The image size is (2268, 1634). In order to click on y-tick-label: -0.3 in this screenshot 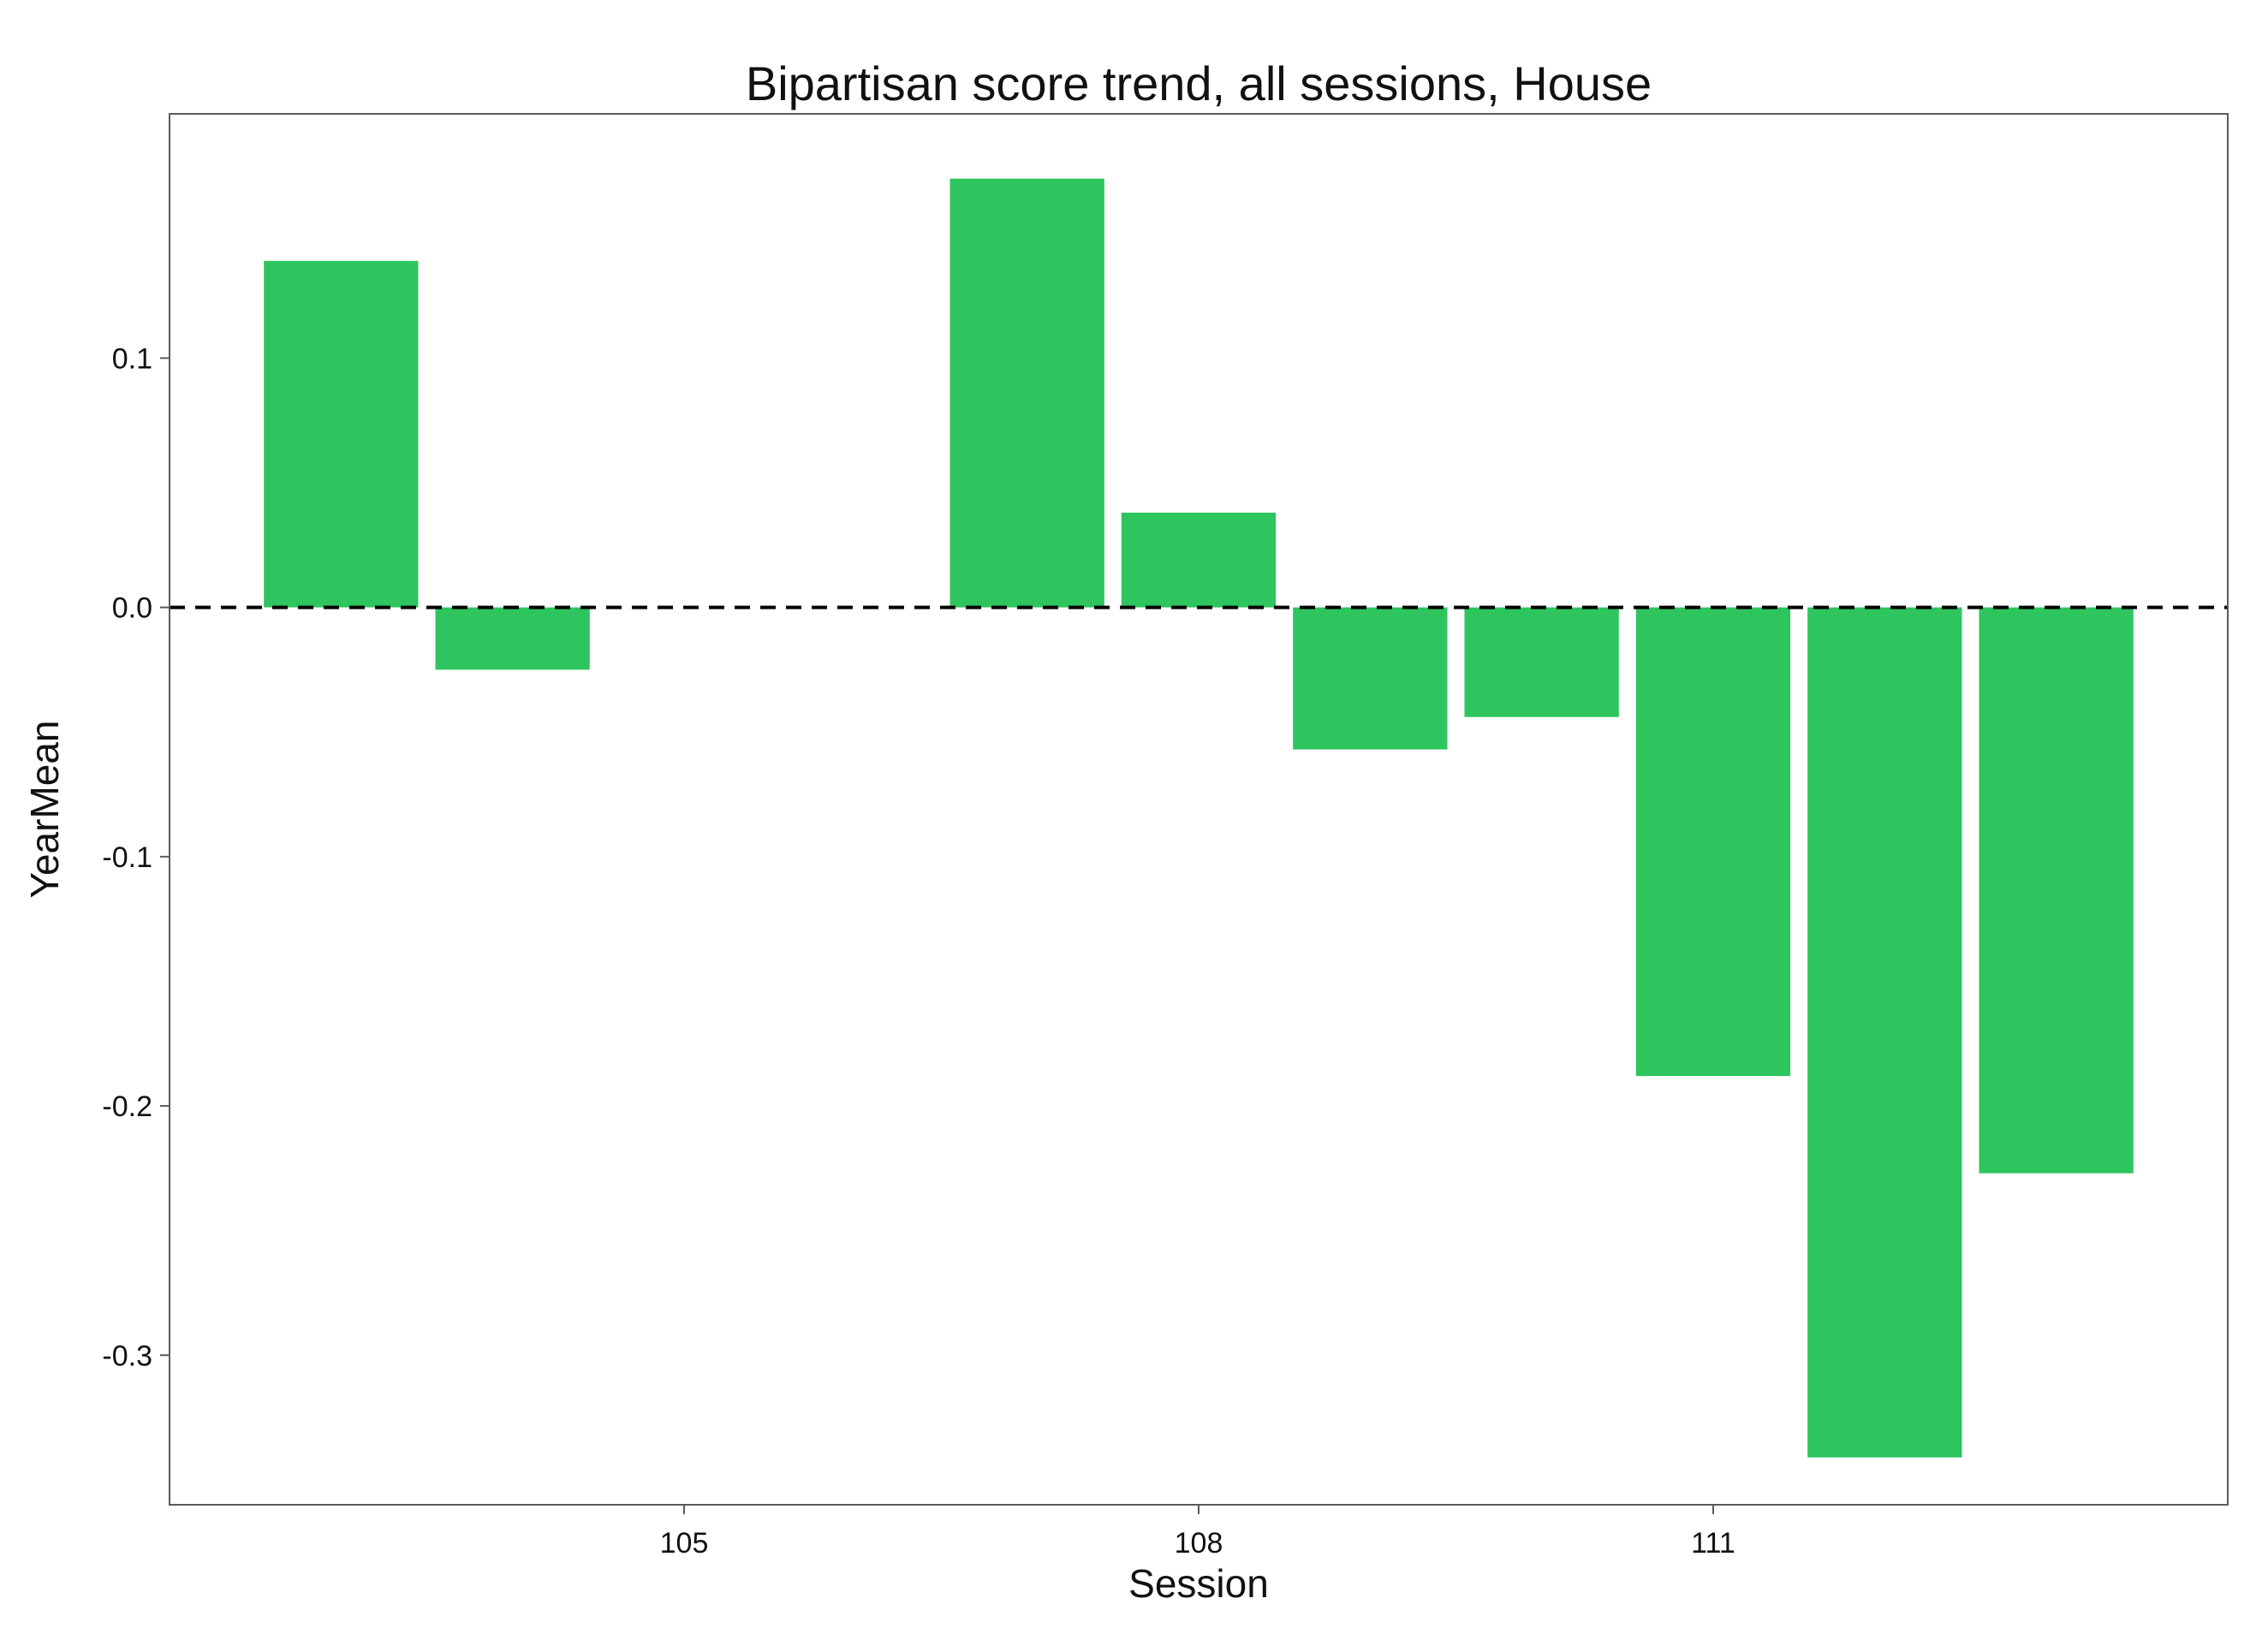, I will do `click(127, 1356)`.